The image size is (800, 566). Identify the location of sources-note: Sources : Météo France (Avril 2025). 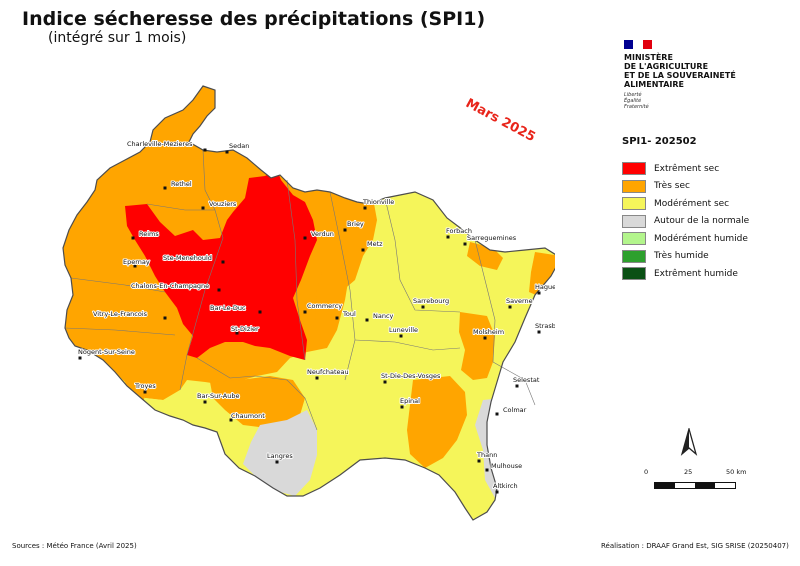
(74, 546).